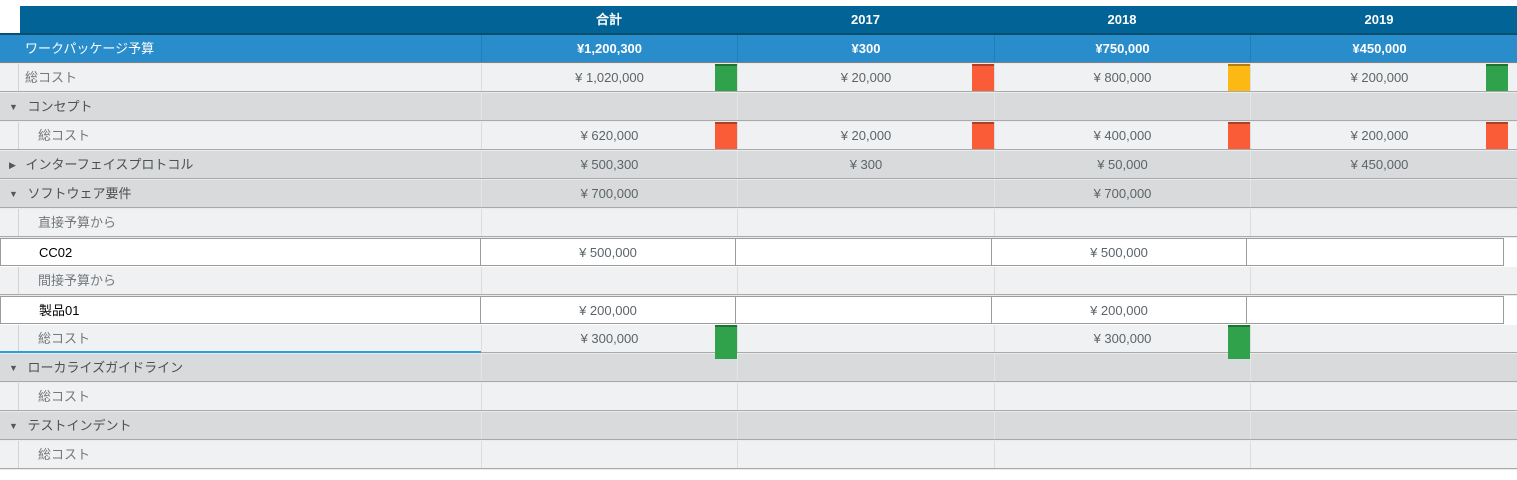 This screenshot has width=1517, height=480. I want to click on group-row-label: ▼ ローカライズガイドライン, so click(240, 367).